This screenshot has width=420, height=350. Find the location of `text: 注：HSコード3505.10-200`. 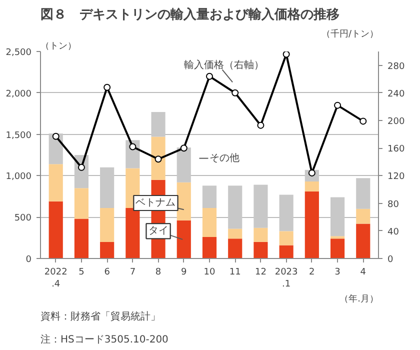

text: 注：HSコード3505.10-200 is located at coordinates (104, 340).